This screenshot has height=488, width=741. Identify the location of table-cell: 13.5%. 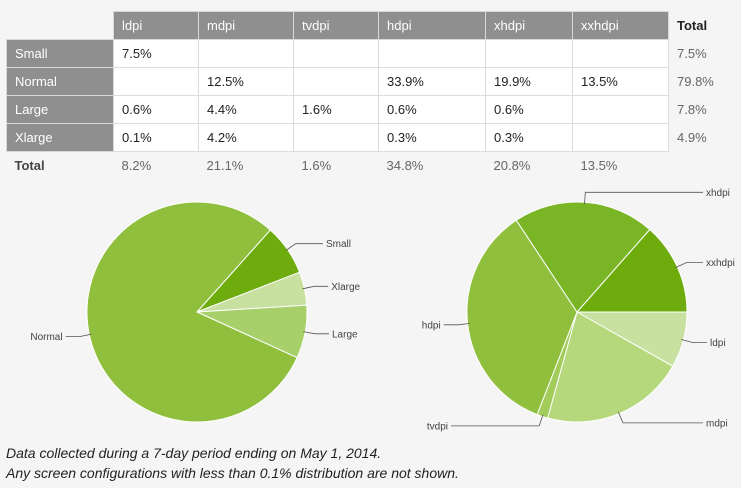
(620, 81).